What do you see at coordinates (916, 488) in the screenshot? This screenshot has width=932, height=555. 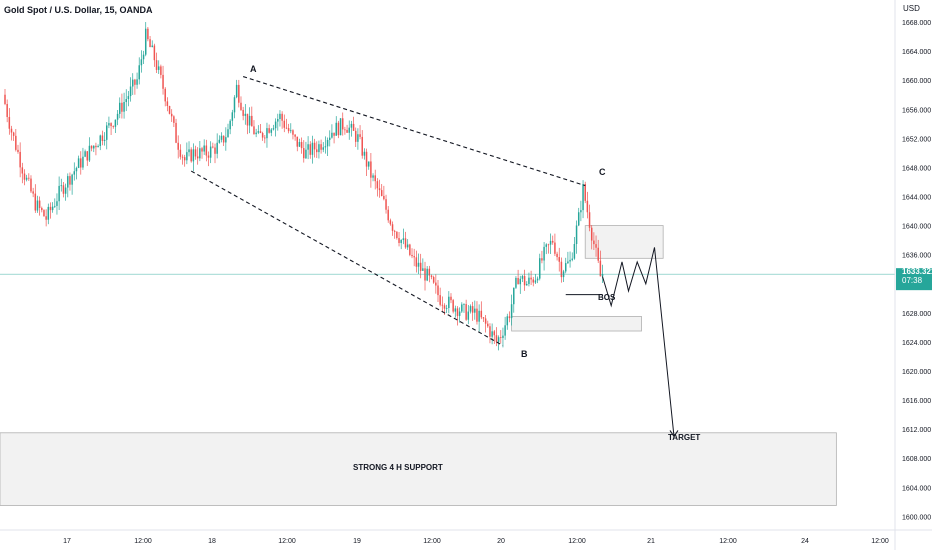 I see `y-tick-label: 1604.000` at bounding box center [916, 488].